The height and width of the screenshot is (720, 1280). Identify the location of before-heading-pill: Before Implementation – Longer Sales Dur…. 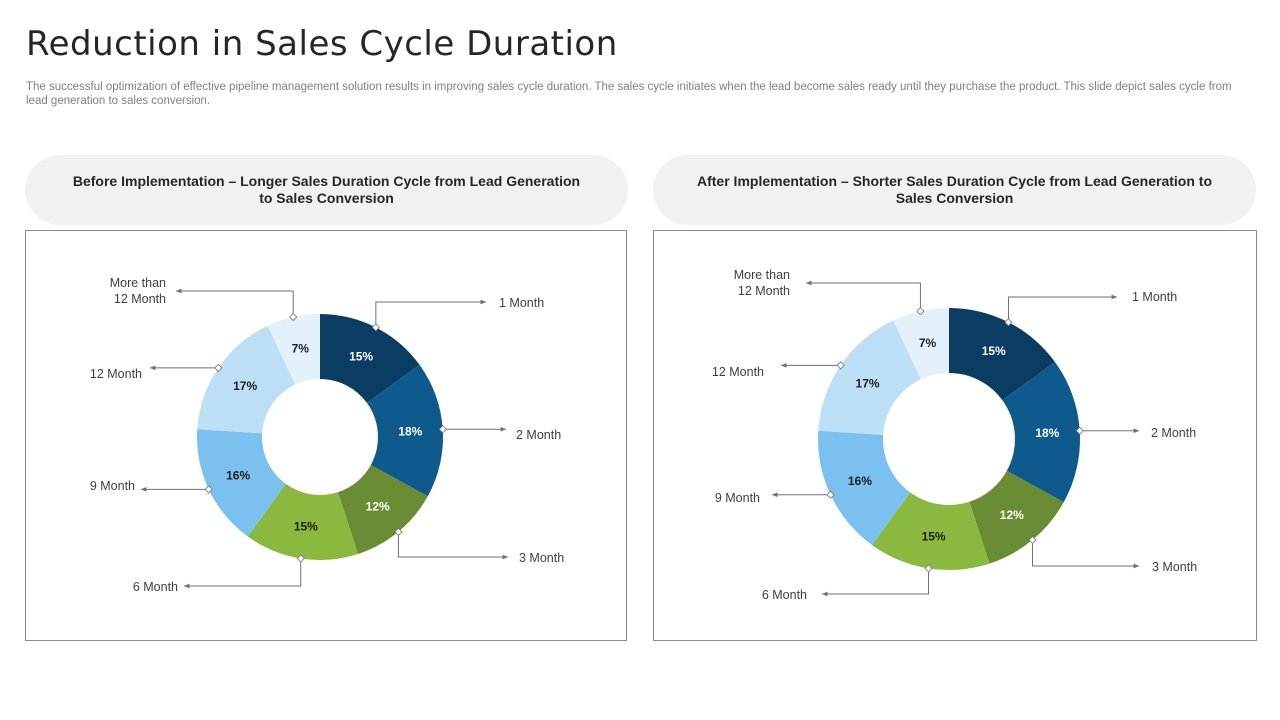
(326, 190).